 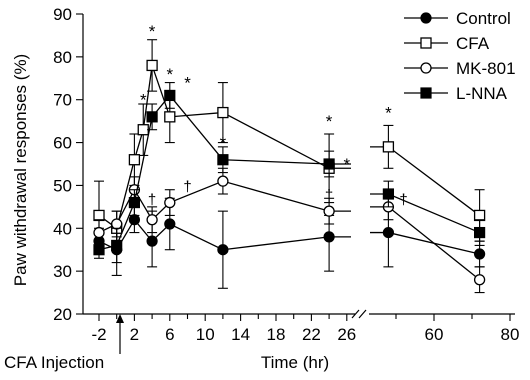 I want to click on y-tick-label: 60, so click(x=62, y=143).